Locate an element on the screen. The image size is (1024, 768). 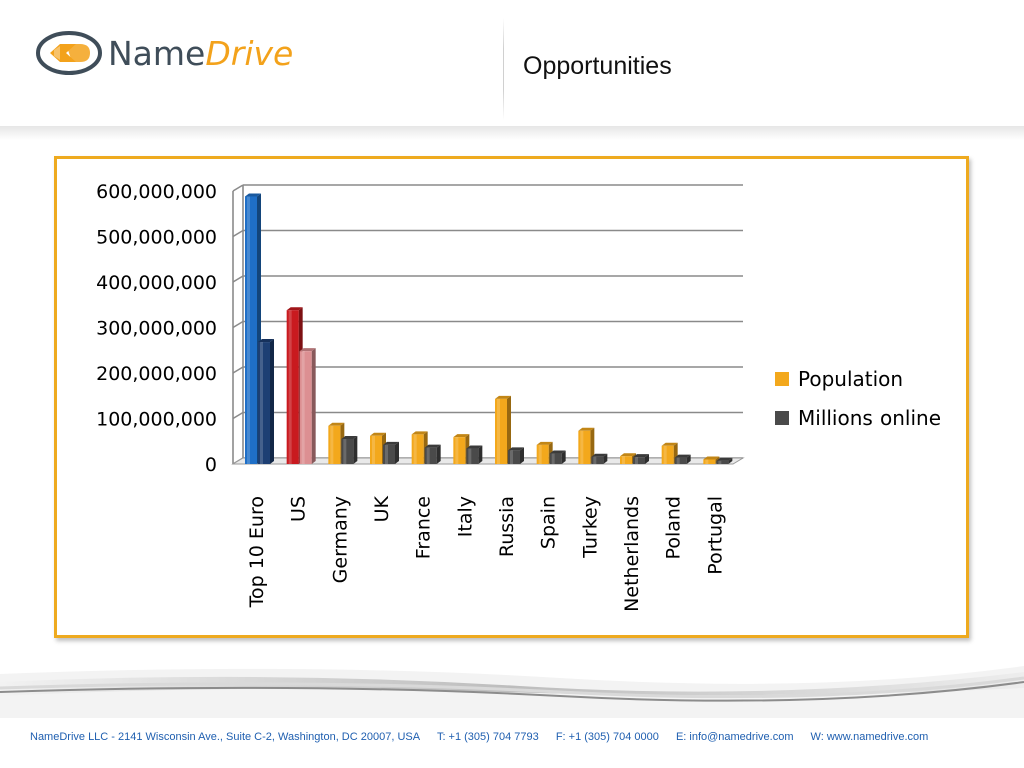
bar-online-turkey is located at coordinates (599, 458).